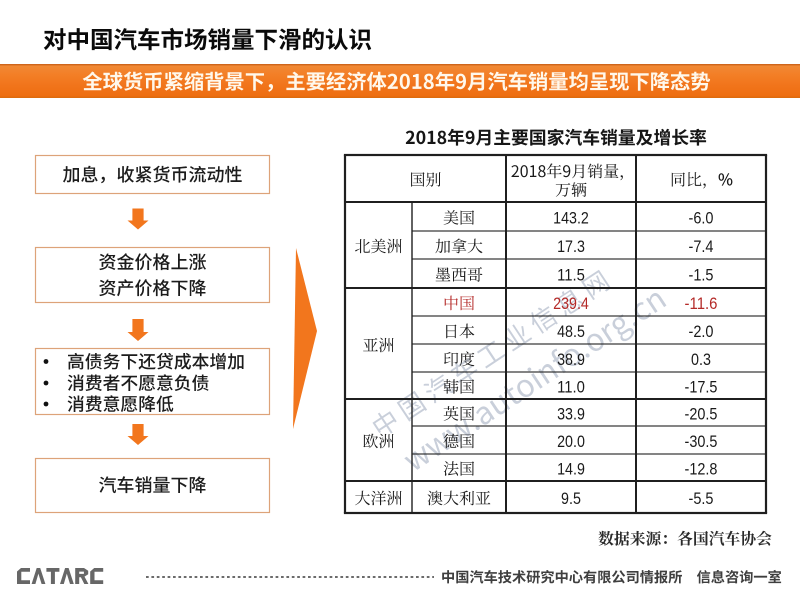 The width and height of the screenshot is (800, 600). I want to click on svg-text: 239.4, so click(571, 303).